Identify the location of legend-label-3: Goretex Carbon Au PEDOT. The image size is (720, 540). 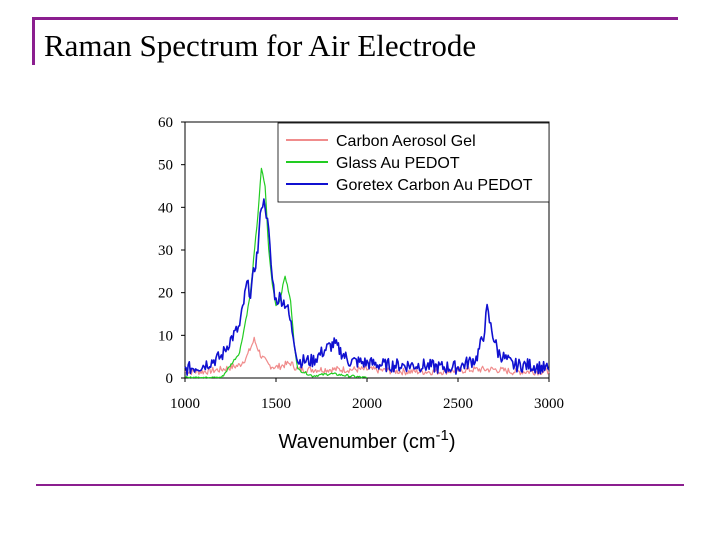
(434, 185).